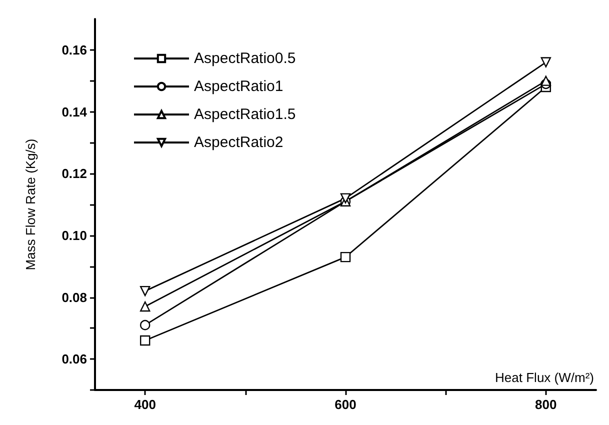  Describe the element at coordinates (74, 297) in the screenshot. I see `y-tick-label: 0.08` at that location.